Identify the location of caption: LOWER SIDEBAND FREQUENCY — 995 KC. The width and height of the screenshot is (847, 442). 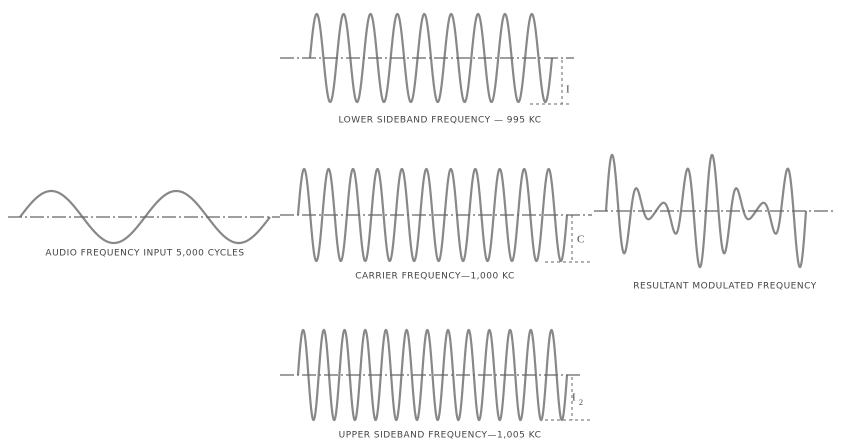
(439, 121).